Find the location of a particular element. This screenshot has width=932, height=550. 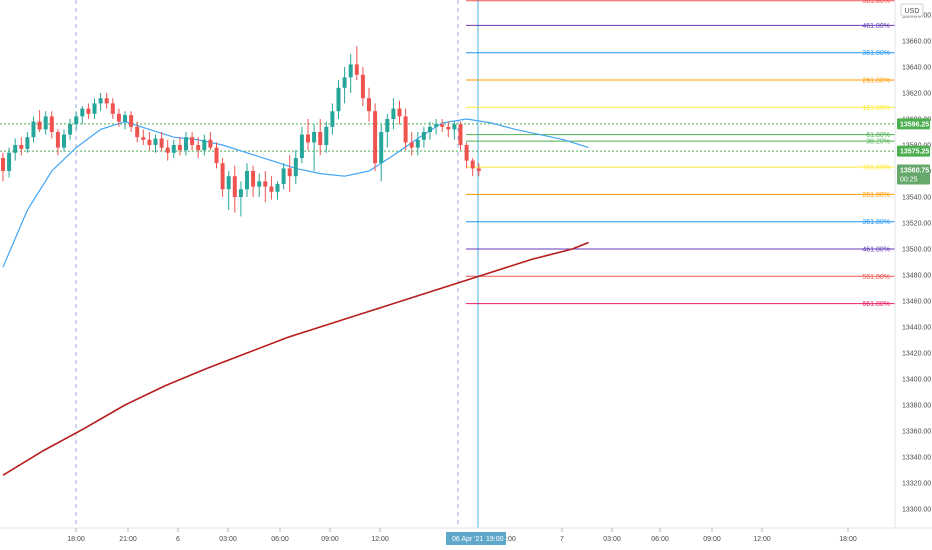

price-tick-label: 13460.00 is located at coordinates (916, 302).